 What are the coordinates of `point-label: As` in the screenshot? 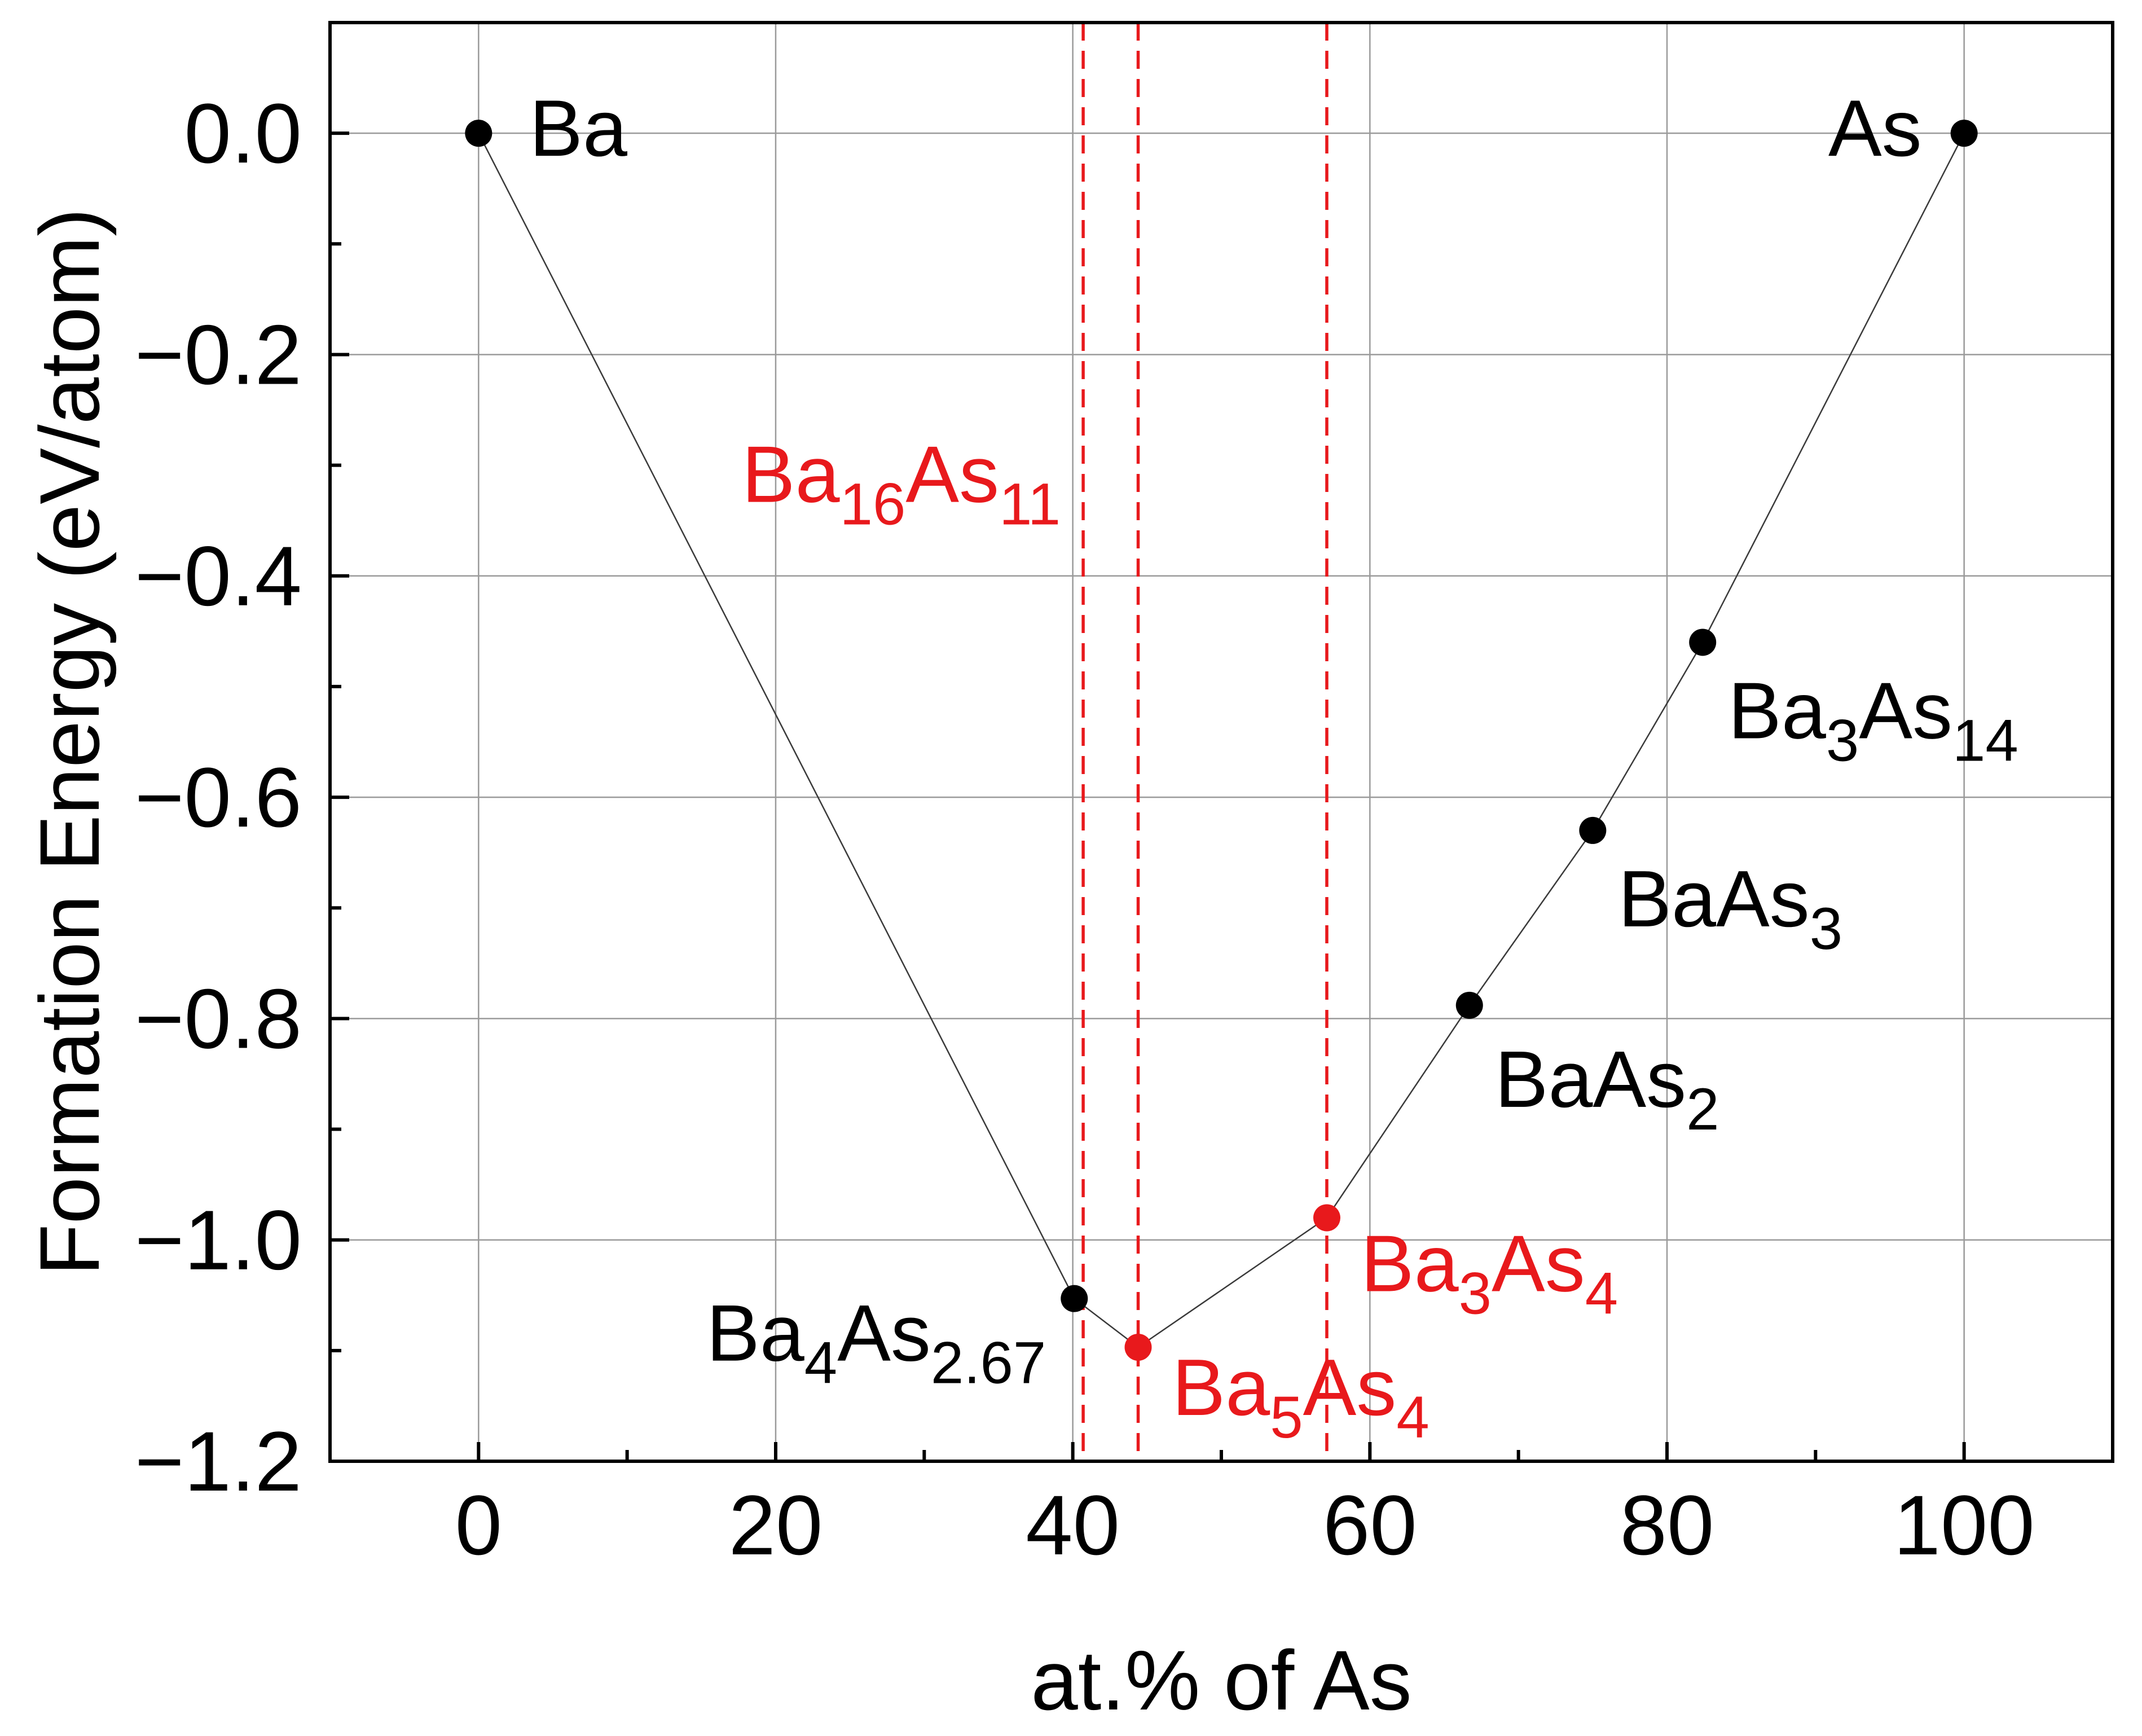 It's located at (1875, 128).